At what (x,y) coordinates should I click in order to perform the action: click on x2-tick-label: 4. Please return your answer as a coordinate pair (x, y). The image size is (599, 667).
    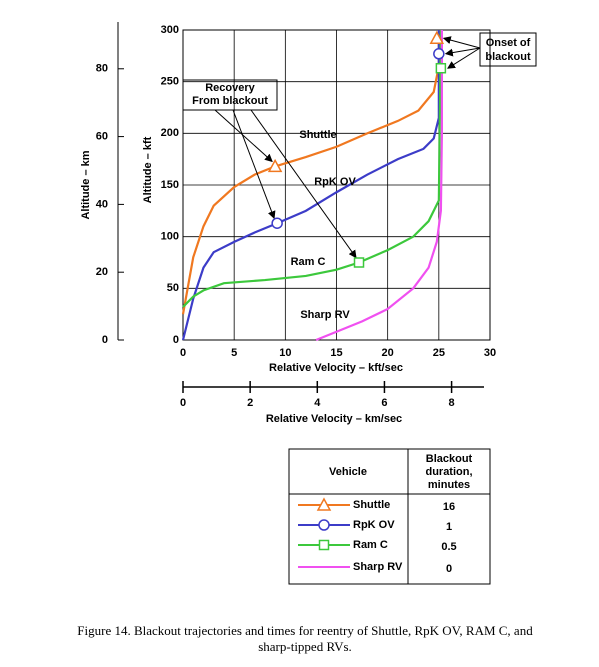
    Looking at the image, I should click on (317, 403).